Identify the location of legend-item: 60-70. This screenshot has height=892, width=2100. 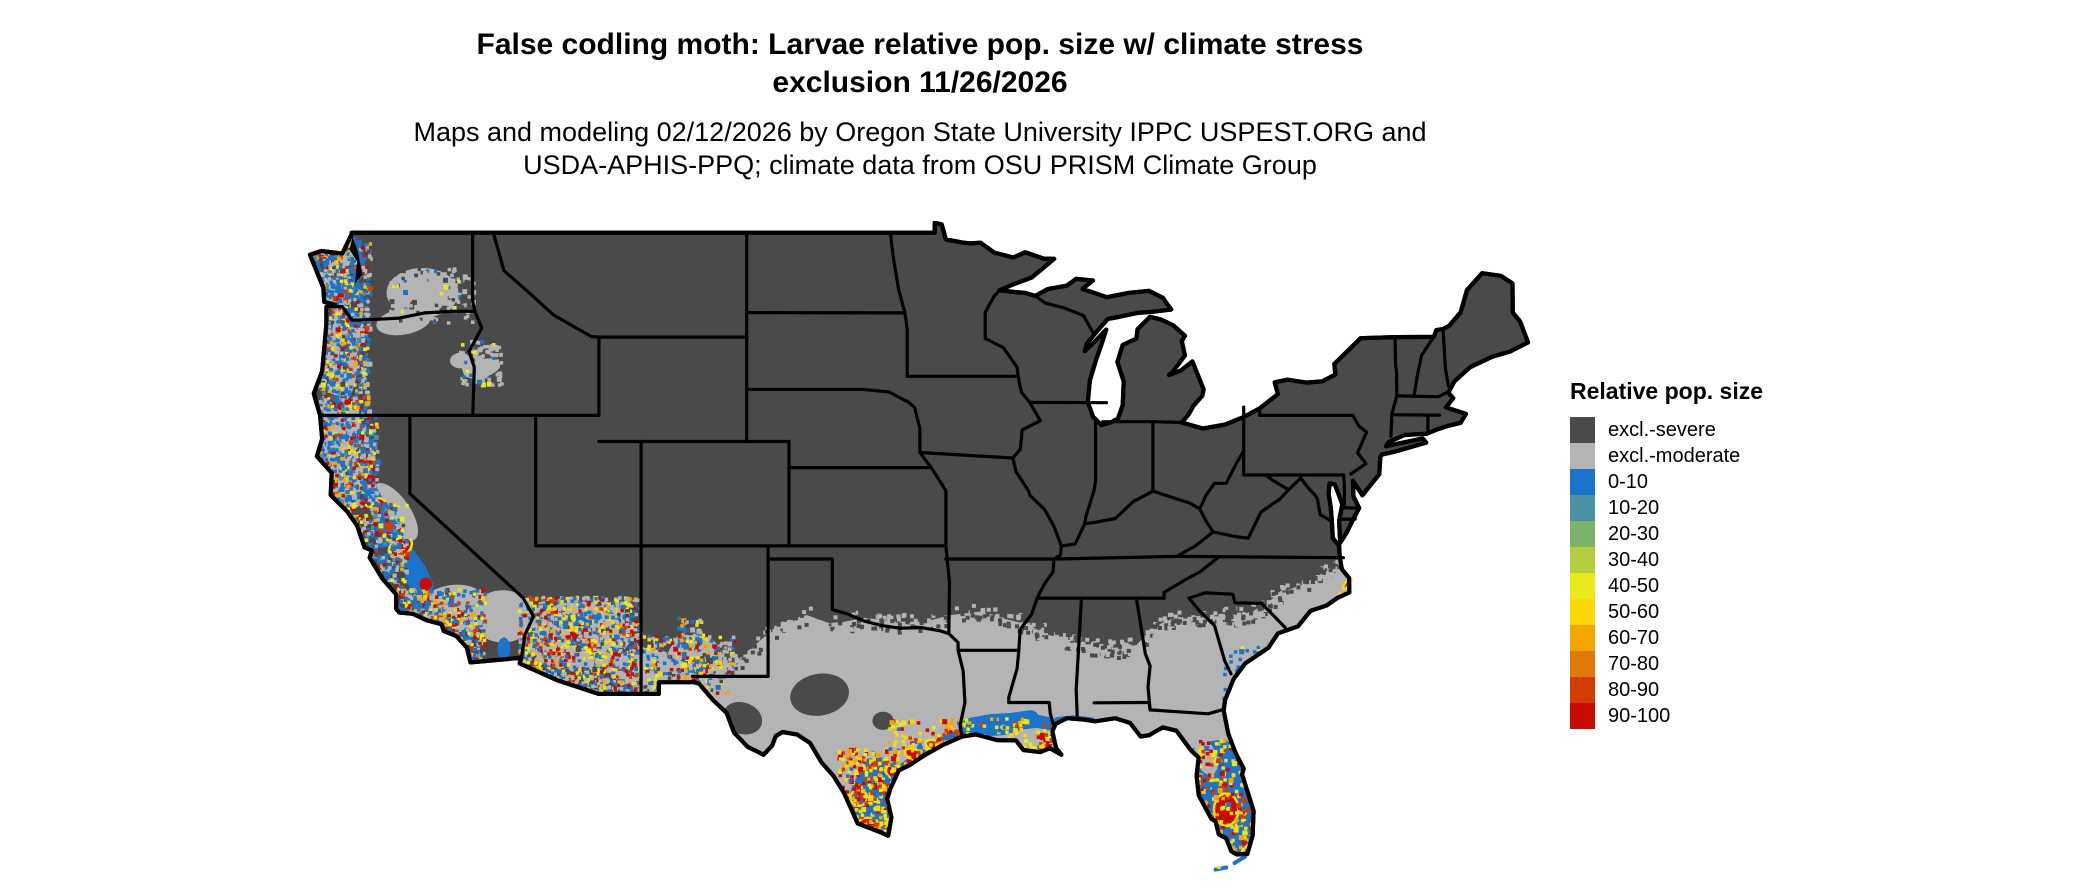
(1666, 638).